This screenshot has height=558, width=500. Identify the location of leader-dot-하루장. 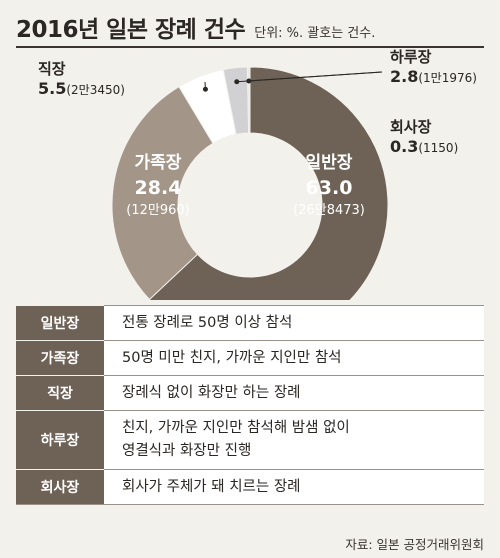
(237, 82).